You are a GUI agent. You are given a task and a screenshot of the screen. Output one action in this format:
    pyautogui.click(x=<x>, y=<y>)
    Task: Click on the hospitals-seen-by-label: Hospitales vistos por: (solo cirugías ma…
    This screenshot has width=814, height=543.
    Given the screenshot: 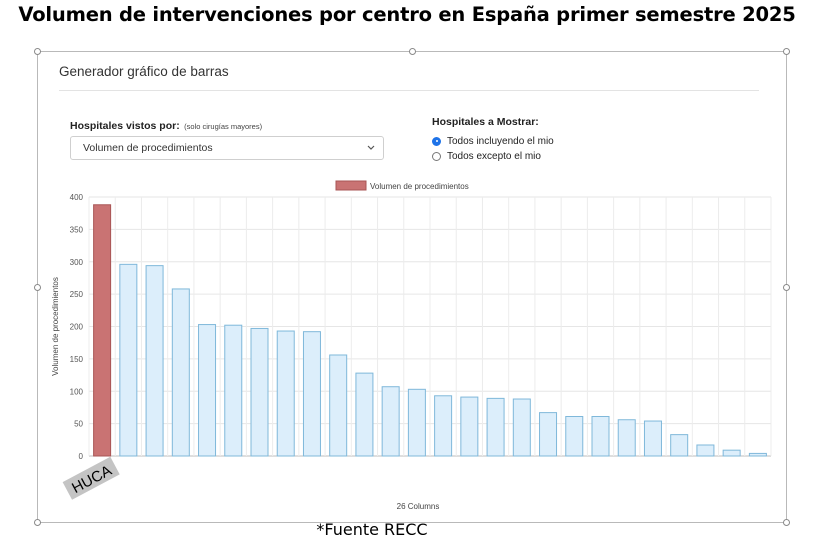 What is the action you would take?
    pyautogui.click(x=166, y=125)
    